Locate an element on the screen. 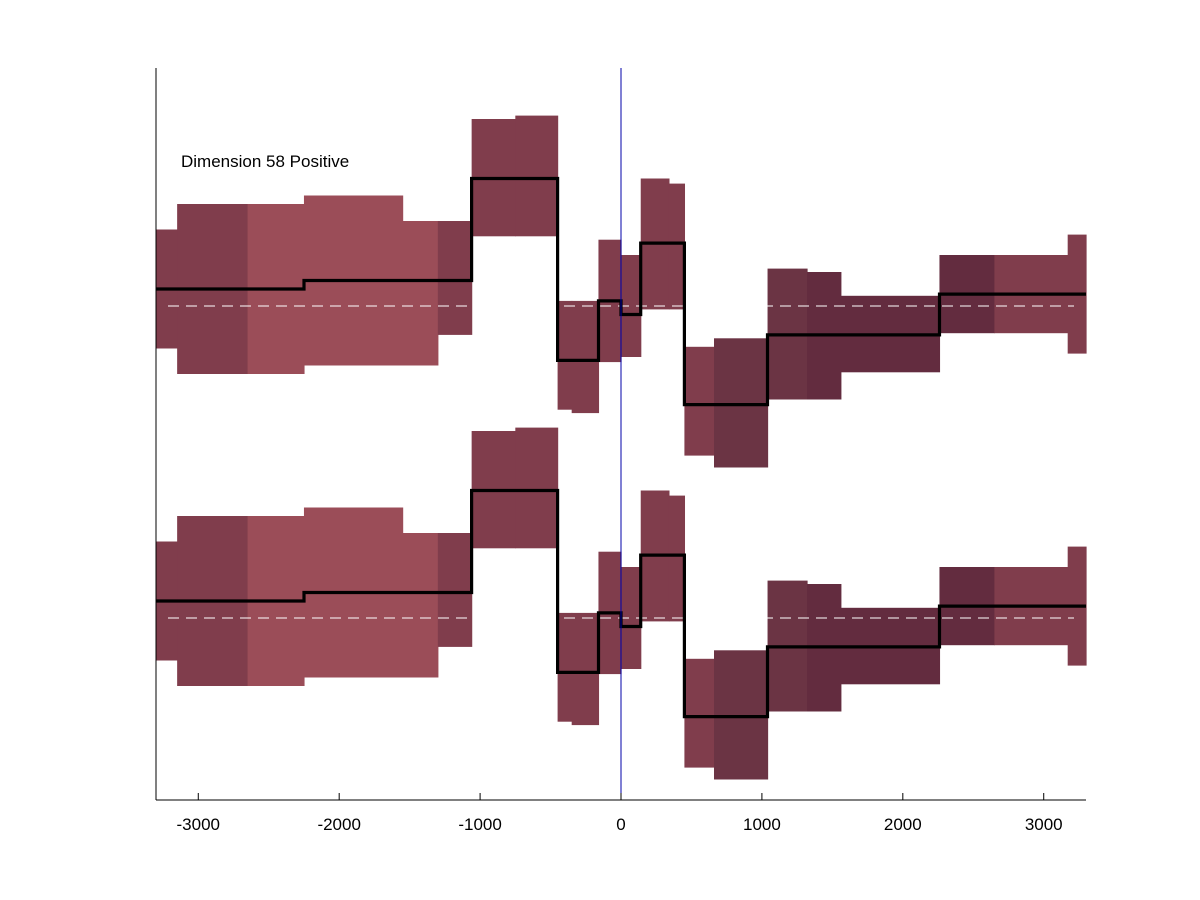 The height and width of the screenshot is (900, 1200). x-tick-label: 3000 is located at coordinates (1044, 824).